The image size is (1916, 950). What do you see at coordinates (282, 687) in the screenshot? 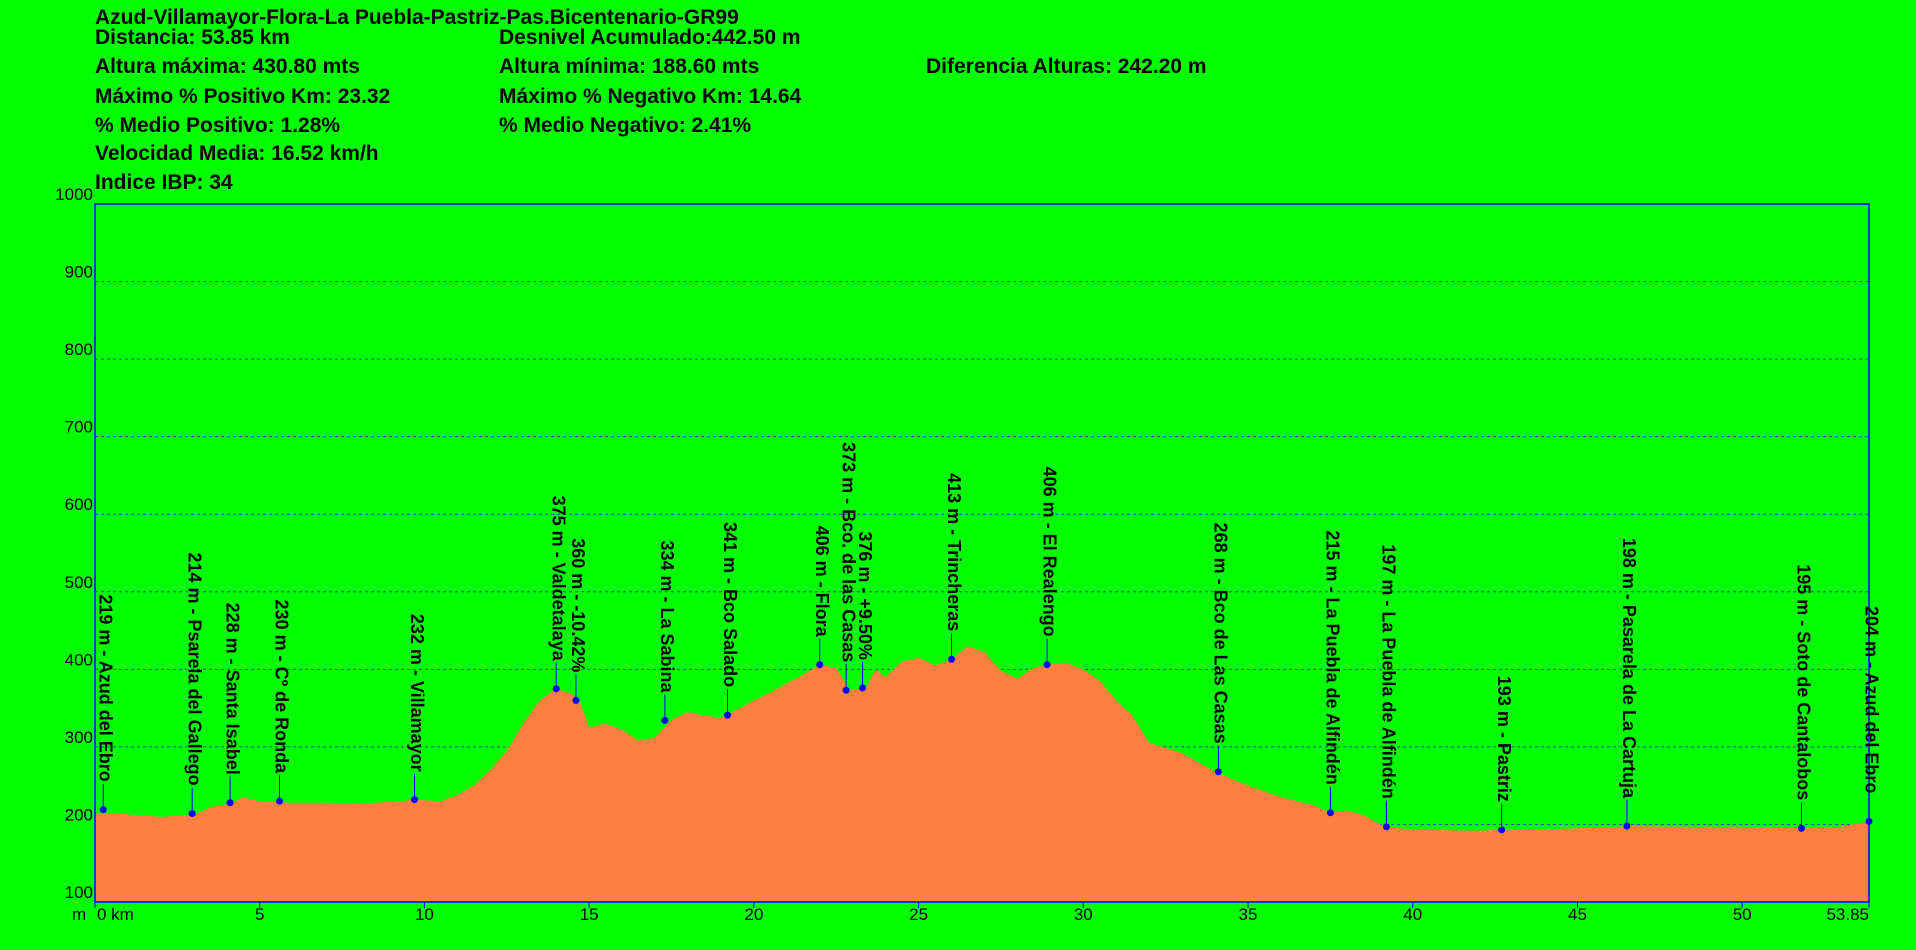
I see `waypoint-label: 230 m - Cº de Ronda` at bounding box center [282, 687].